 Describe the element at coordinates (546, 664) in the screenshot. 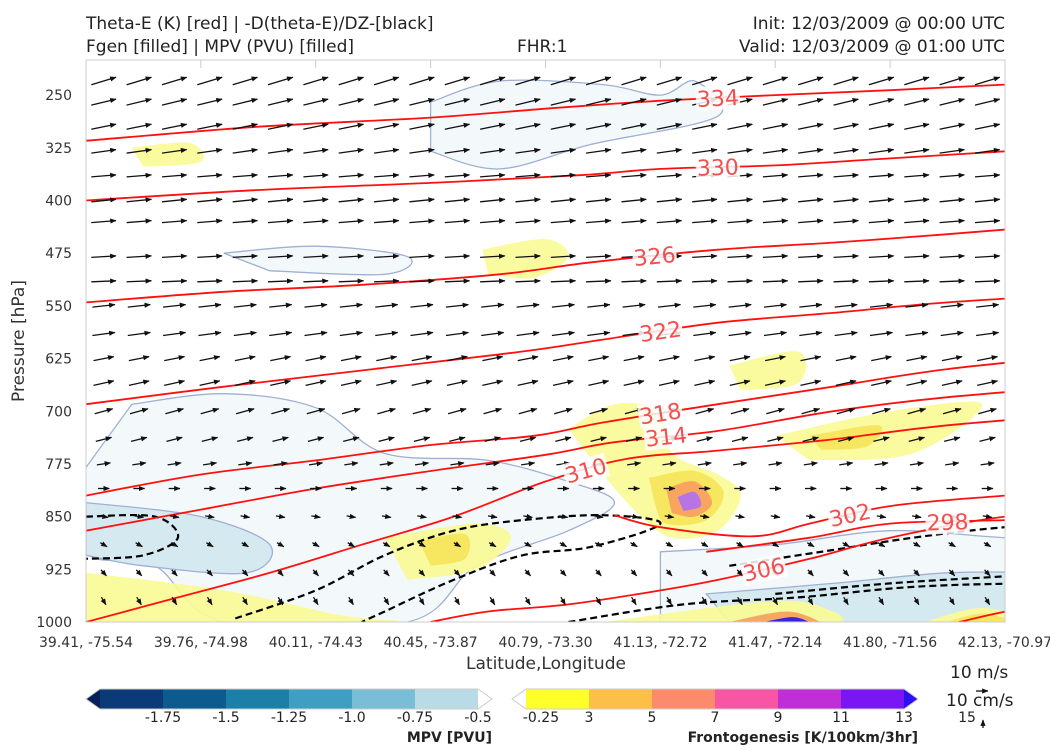

I see `x-axis-label: Latitude,Longitude` at that location.